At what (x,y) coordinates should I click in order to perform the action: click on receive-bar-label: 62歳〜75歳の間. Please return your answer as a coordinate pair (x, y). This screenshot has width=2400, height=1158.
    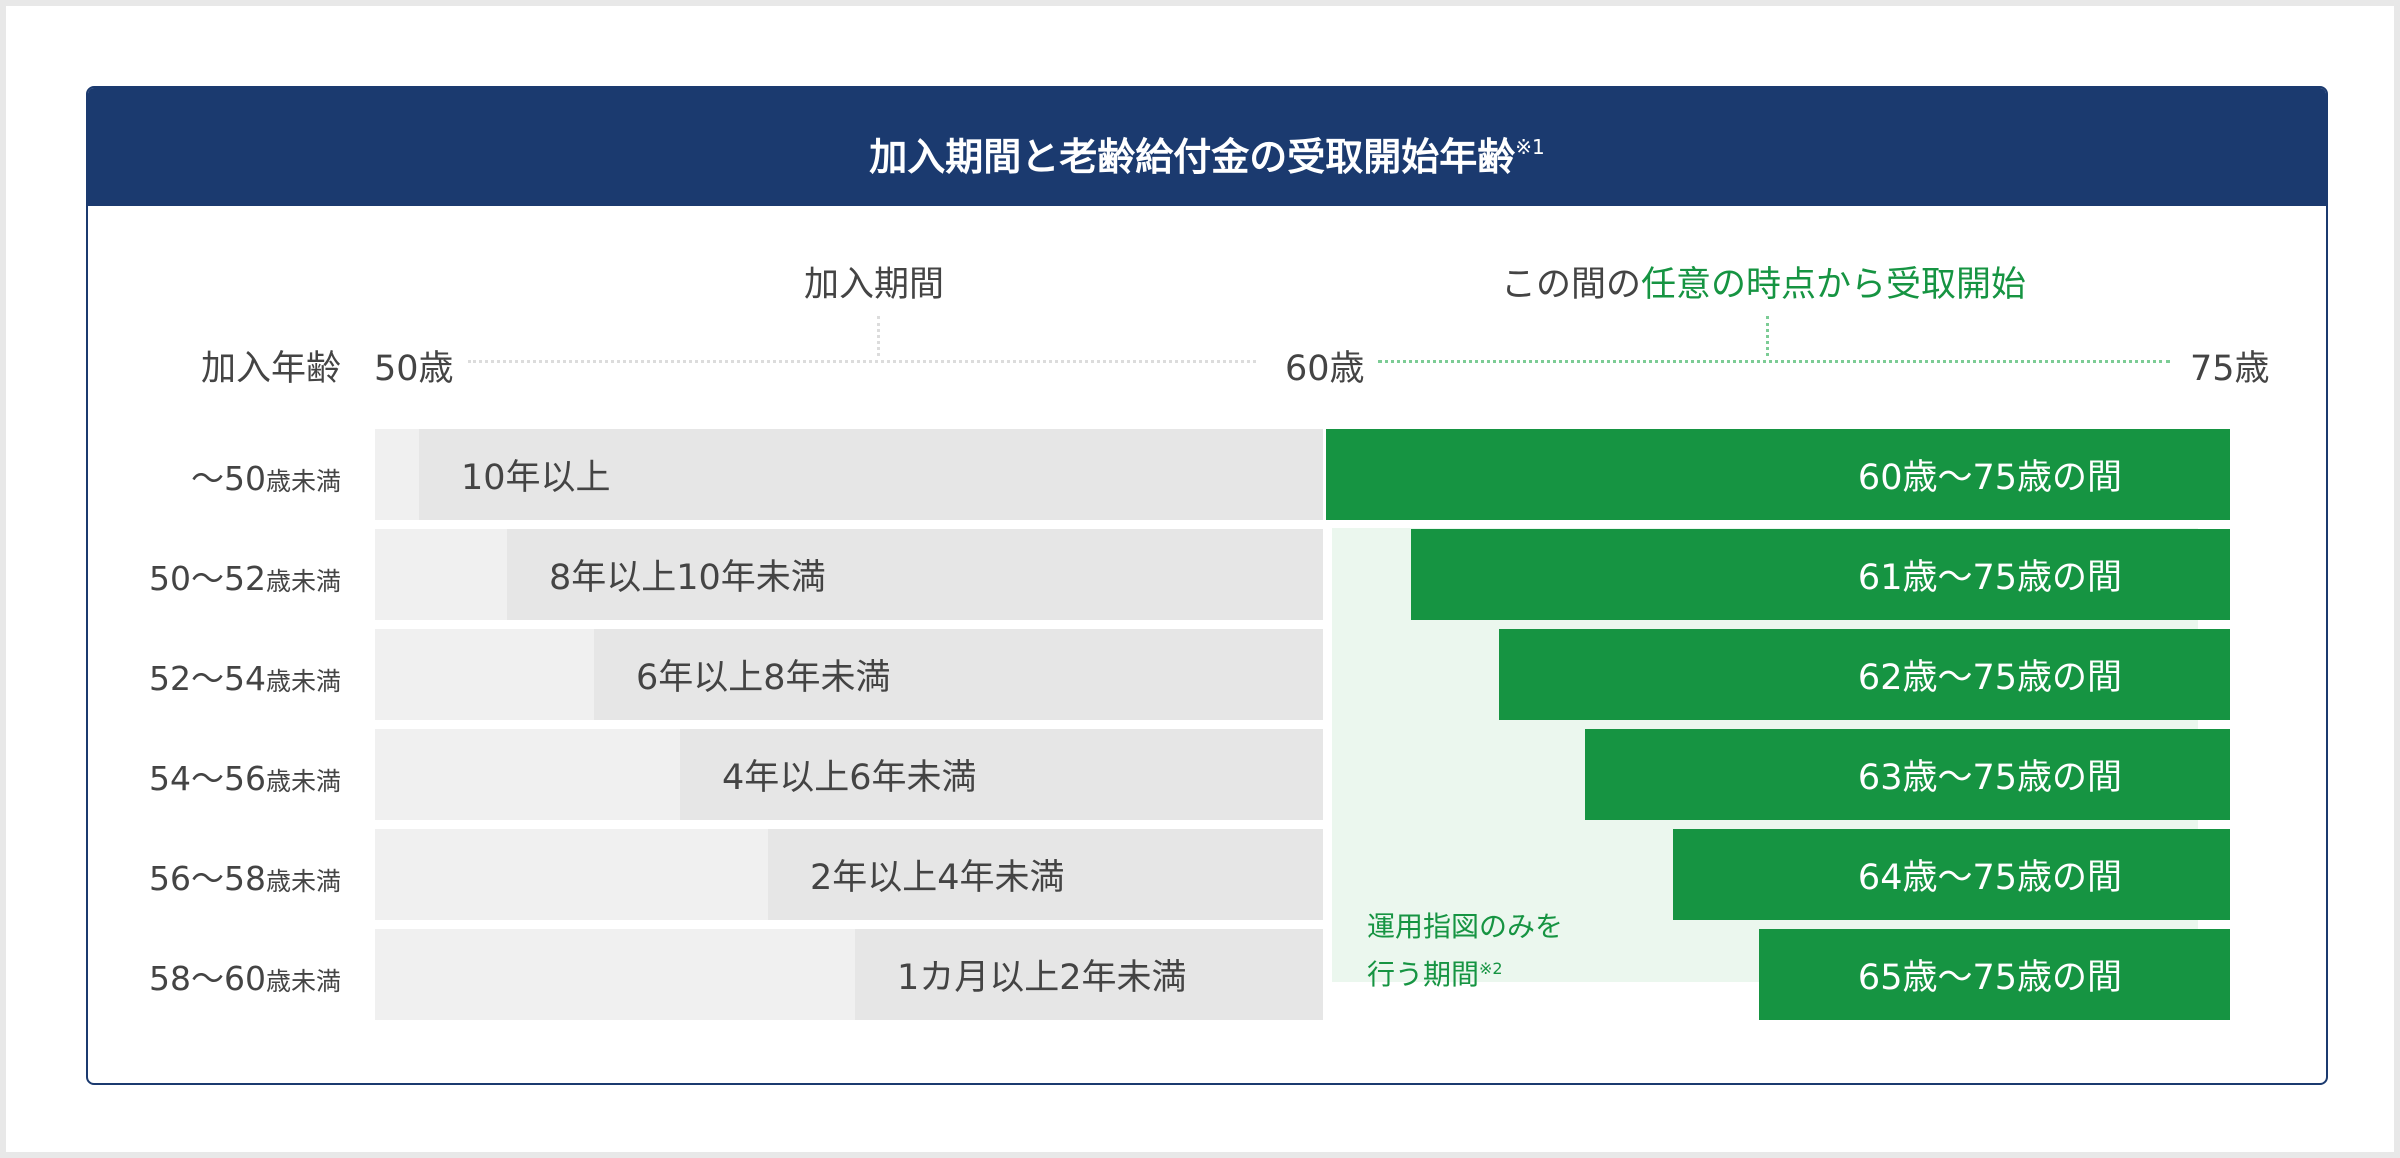
    Looking at the image, I should click on (1989, 678).